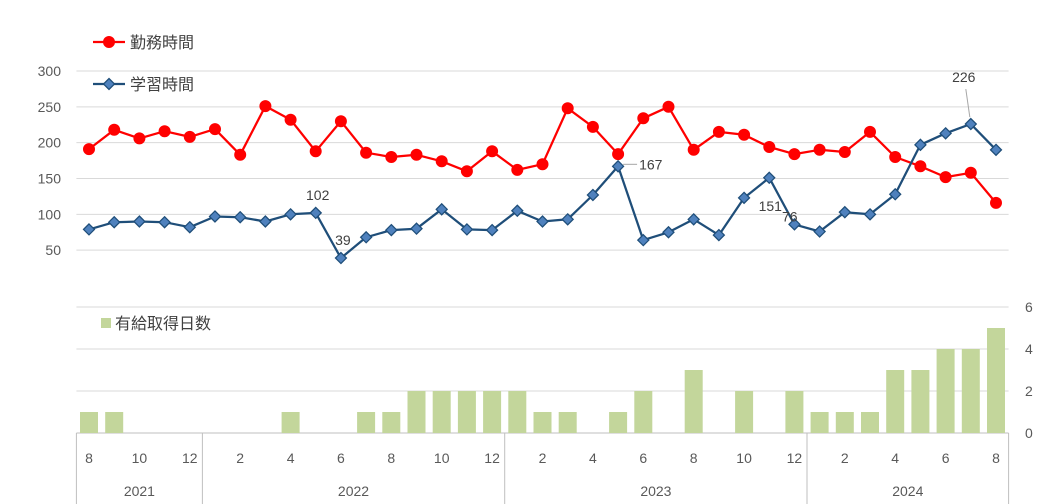 Image resolution: width=1064 pixels, height=504 pixels. What do you see at coordinates (797, 126) in the screenshot?
I see `data-label-leader-lines` at bounding box center [797, 126].